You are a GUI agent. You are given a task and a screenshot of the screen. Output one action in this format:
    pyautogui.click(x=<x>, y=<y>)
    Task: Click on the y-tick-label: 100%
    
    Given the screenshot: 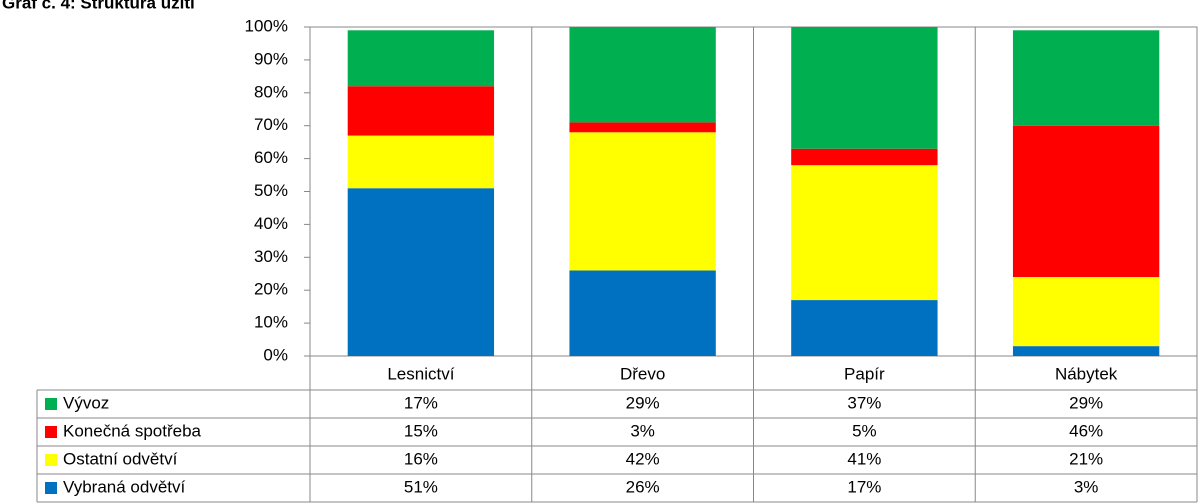 What is the action you would take?
    pyautogui.click(x=266, y=25)
    